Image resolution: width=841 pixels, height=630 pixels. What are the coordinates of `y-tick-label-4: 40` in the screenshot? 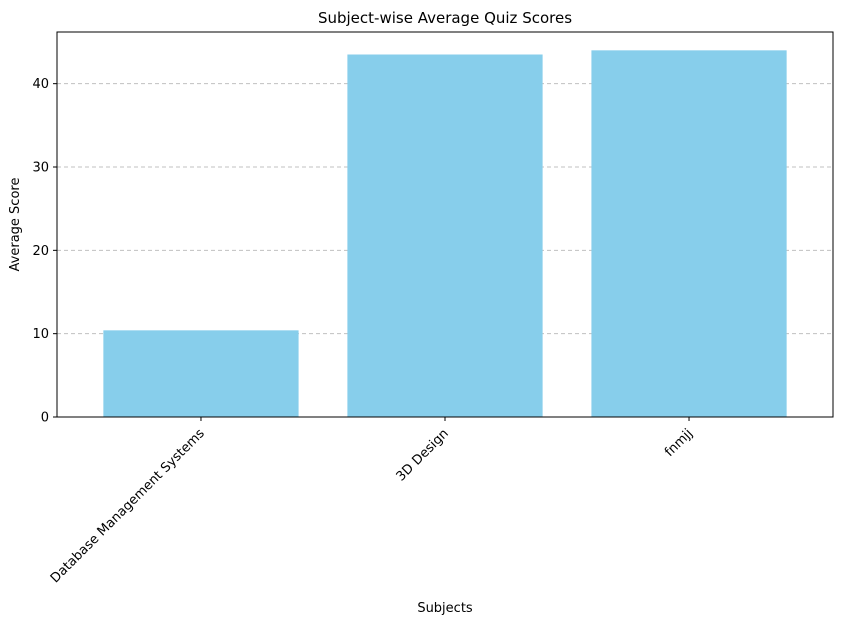 It's located at (40, 84).